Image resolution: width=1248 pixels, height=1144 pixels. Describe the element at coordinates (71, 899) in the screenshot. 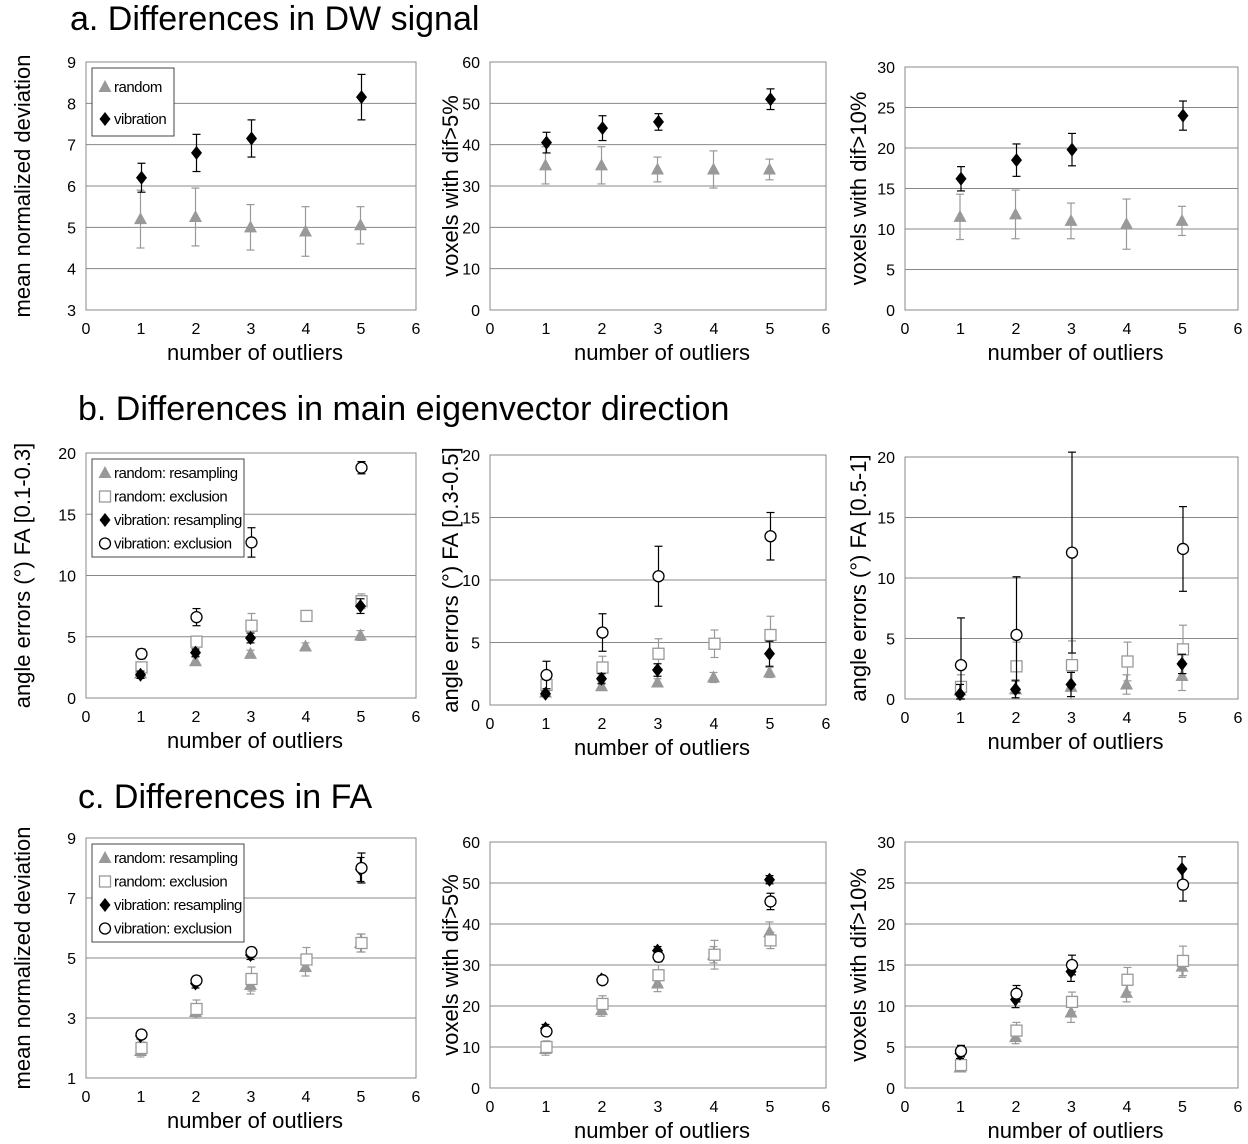

I see `y-tick-label: 7` at that location.